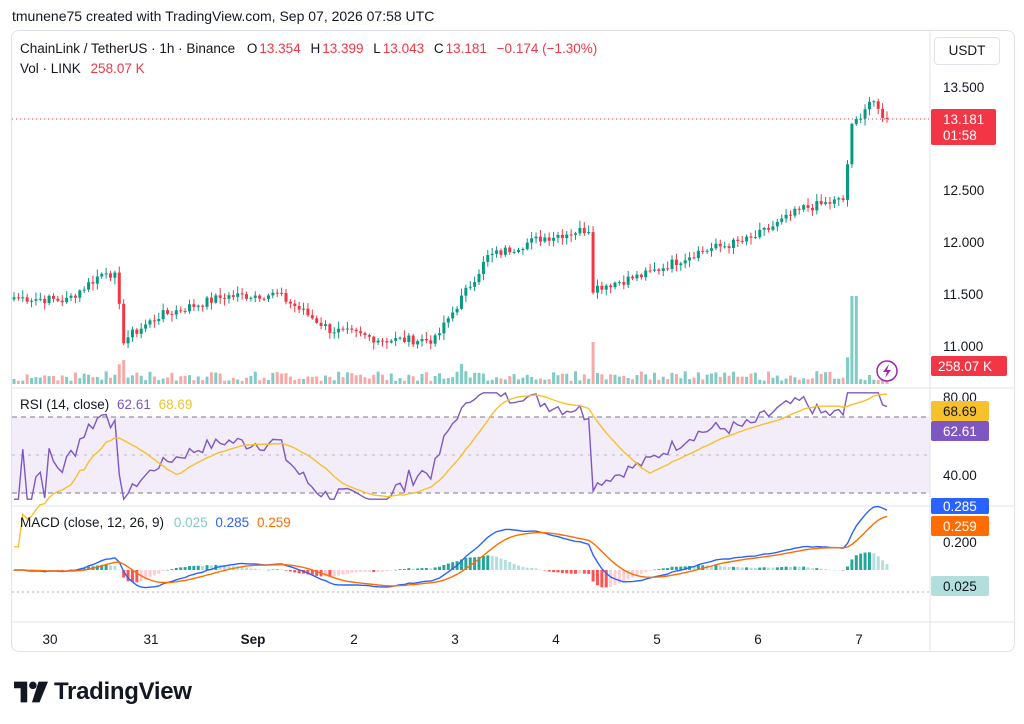  I want to click on time-tick: 30, so click(49, 639).